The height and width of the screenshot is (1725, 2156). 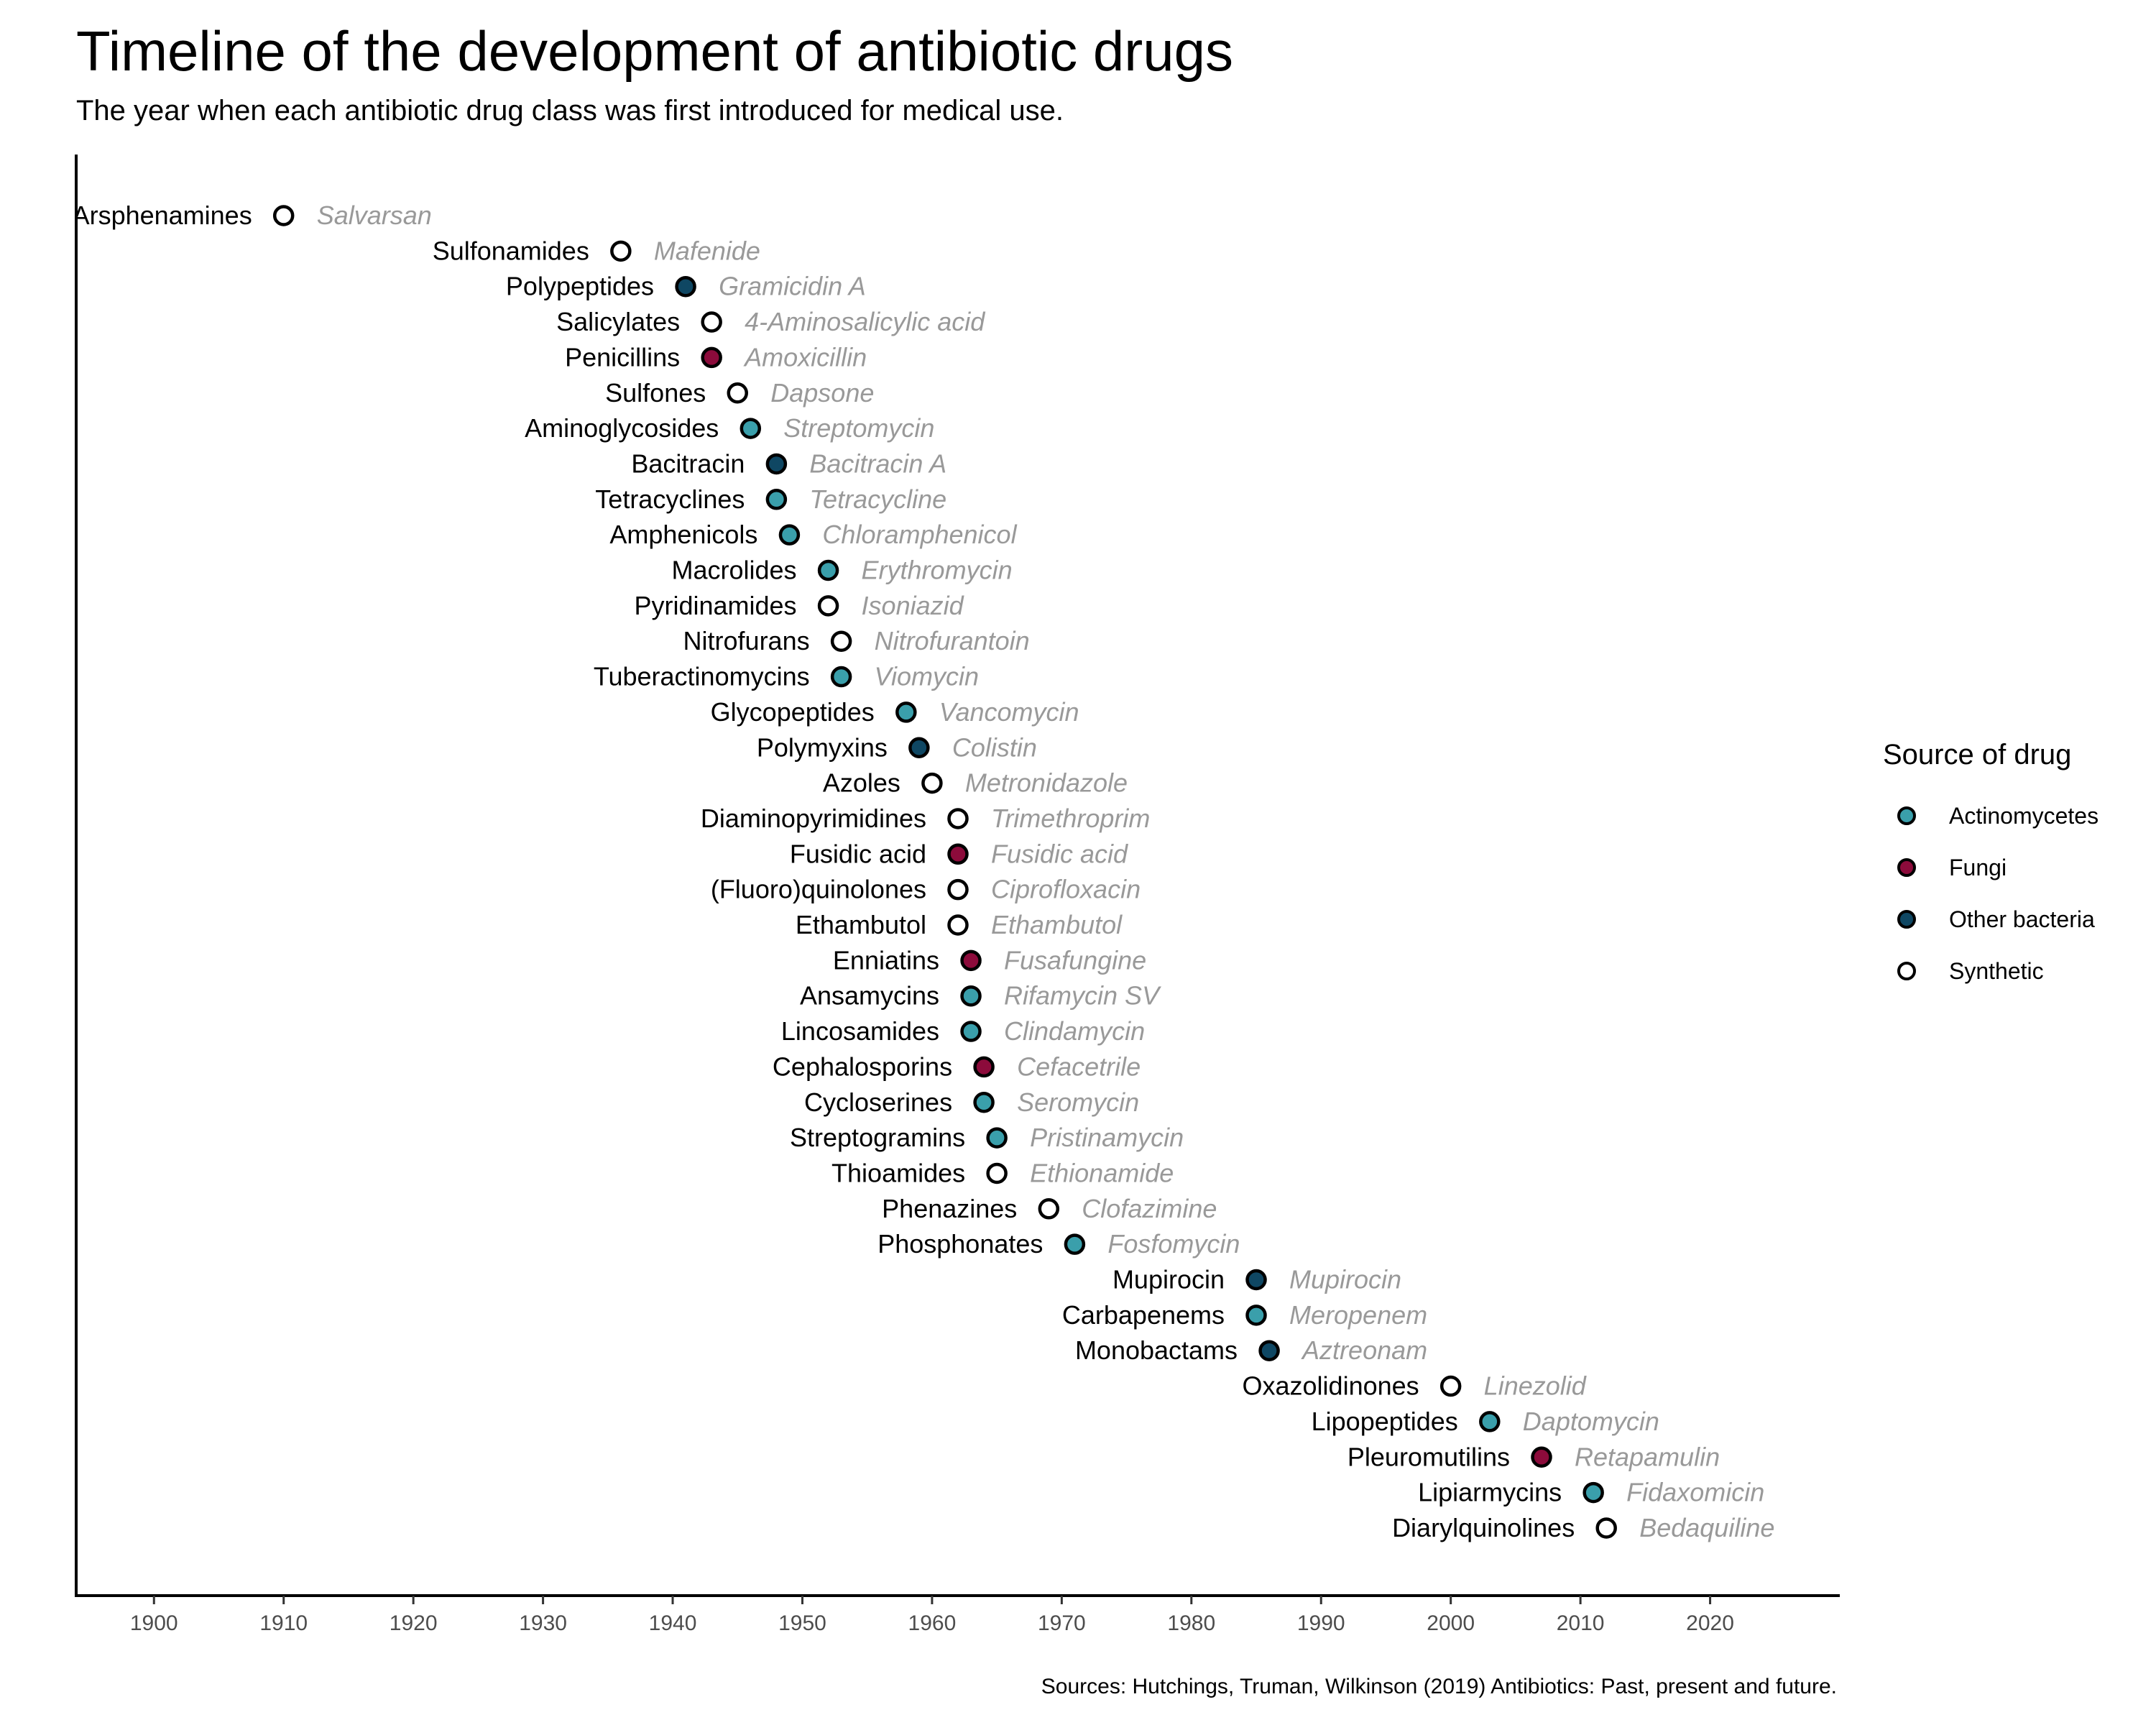 What do you see at coordinates (858, 428) in the screenshot?
I see `drug-label: Streptomycin` at bounding box center [858, 428].